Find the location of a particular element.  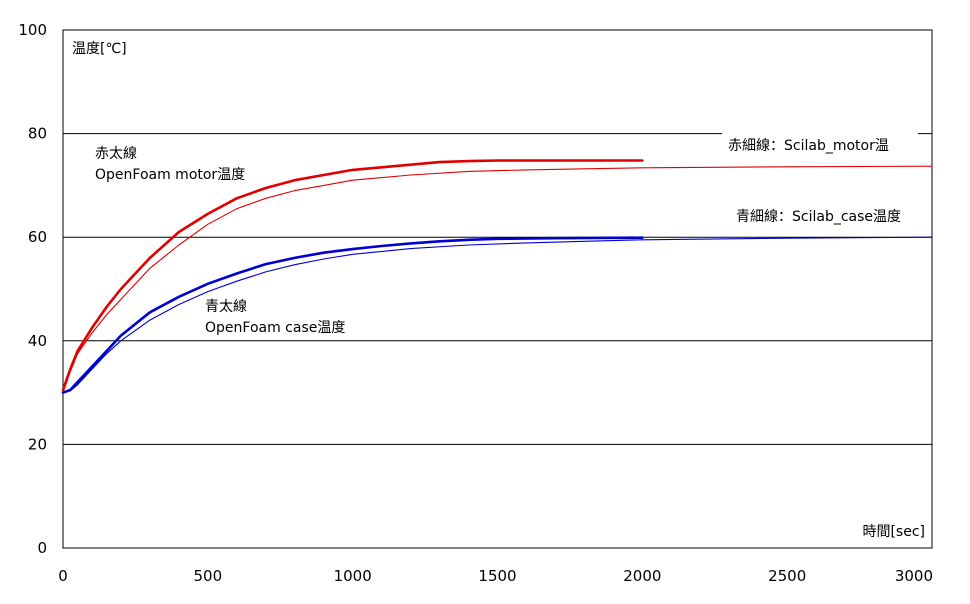

y-tick-label: 40 is located at coordinates (37, 341).